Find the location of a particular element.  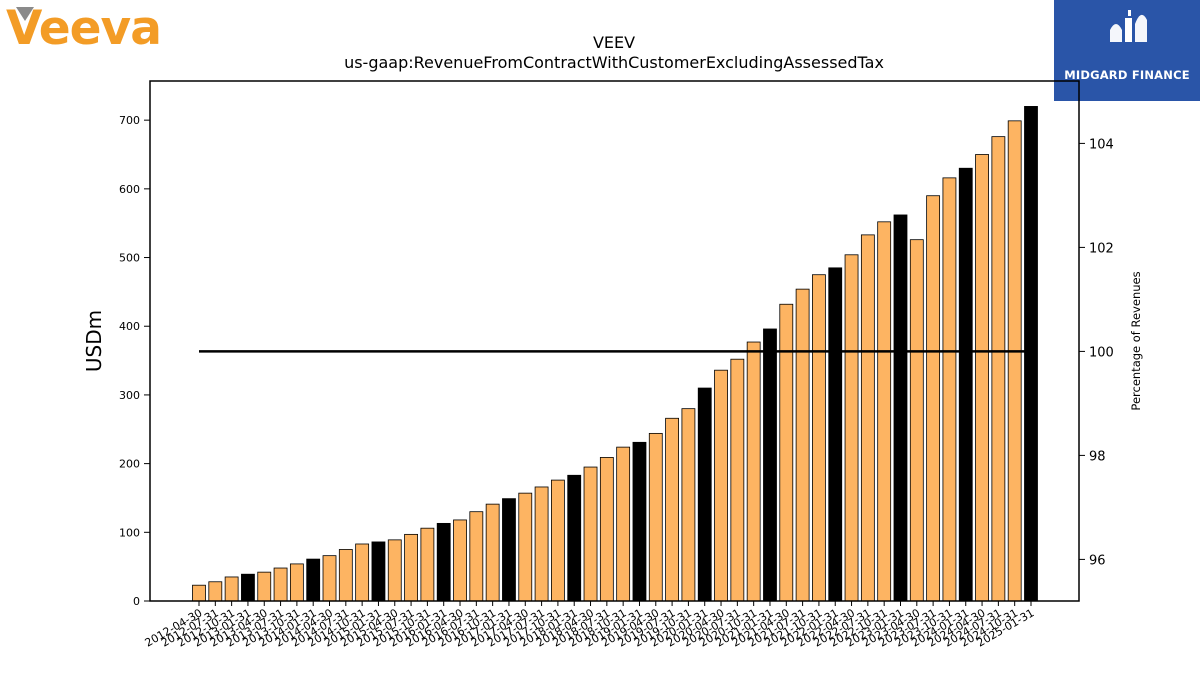

veeva-logo: Veeva is located at coordinates (89, 28).